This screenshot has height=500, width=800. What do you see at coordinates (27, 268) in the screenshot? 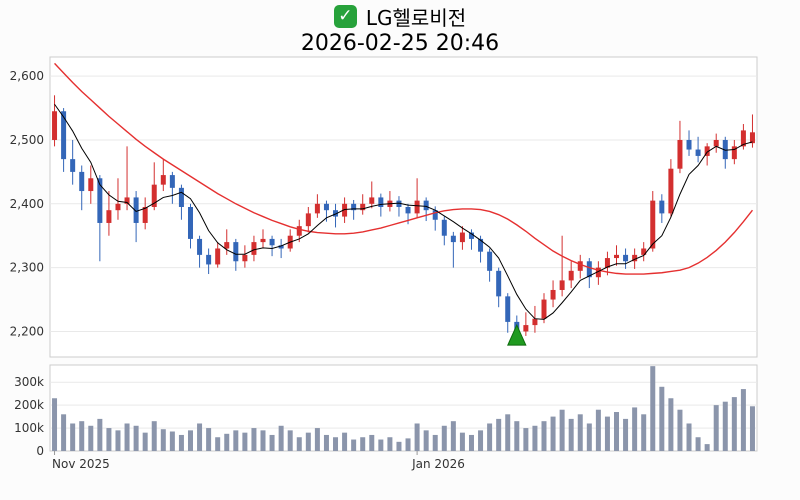
I see `price-axis-label: 2,300` at bounding box center [27, 268].